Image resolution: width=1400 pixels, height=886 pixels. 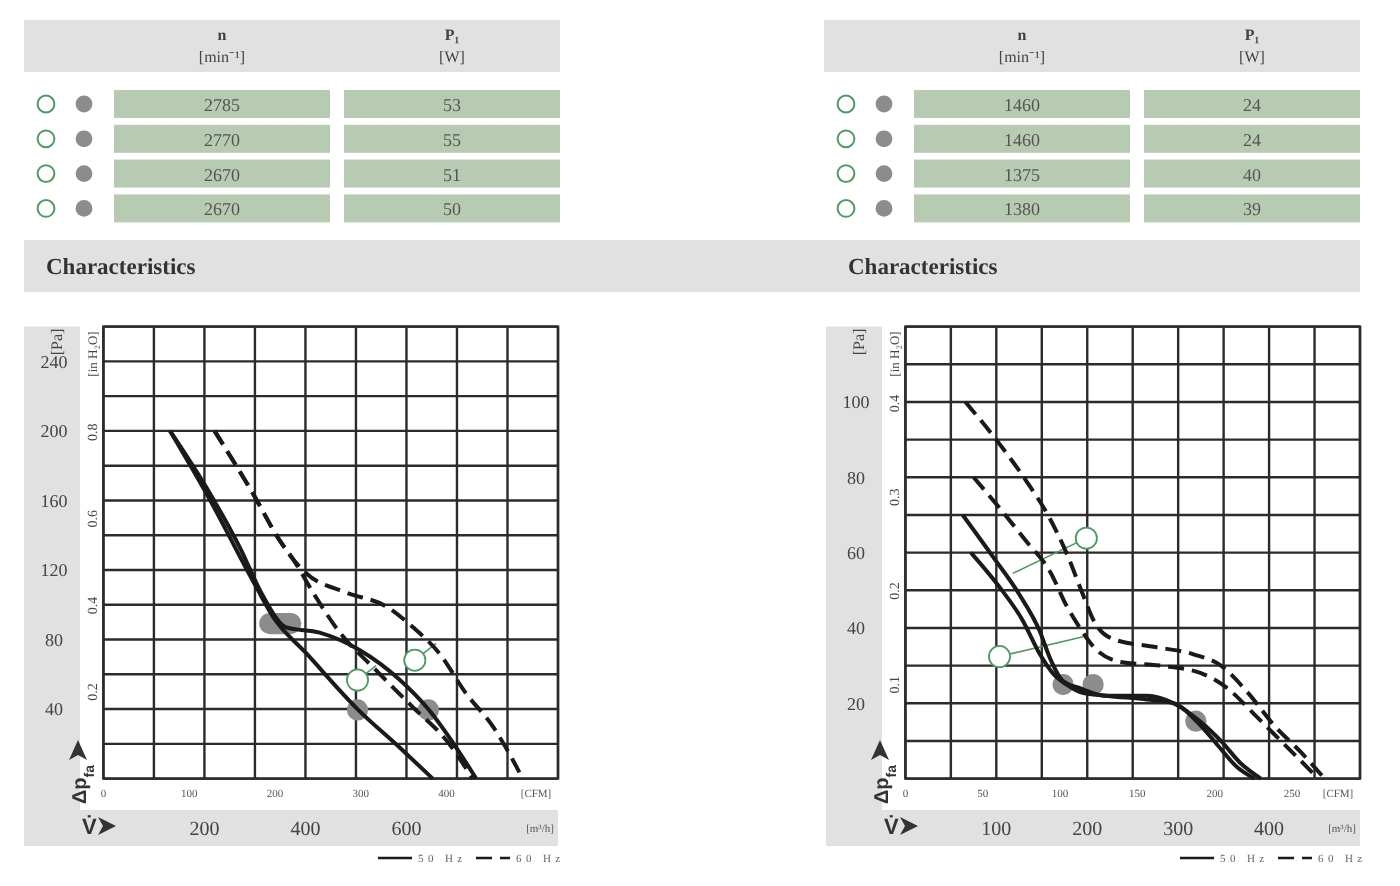 What do you see at coordinates (222, 139) in the screenshot?
I see `text: 2770` at bounding box center [222, 139].